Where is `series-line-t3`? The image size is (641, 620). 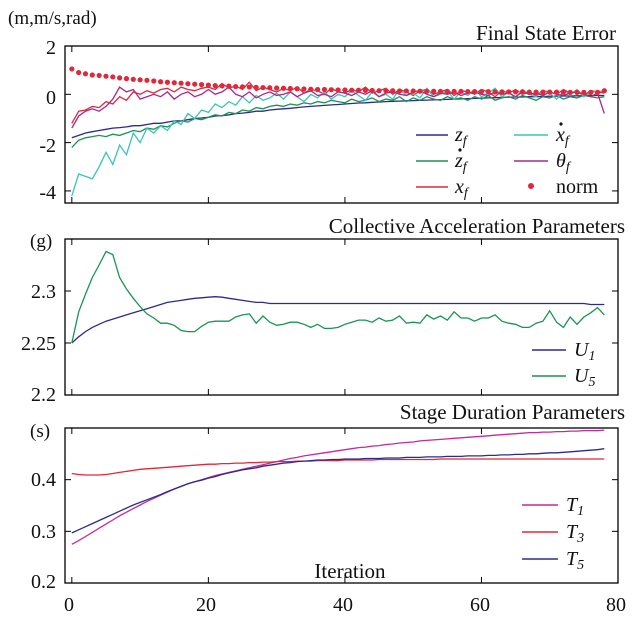 series-line-t3 is located at coordinates (338, 467).